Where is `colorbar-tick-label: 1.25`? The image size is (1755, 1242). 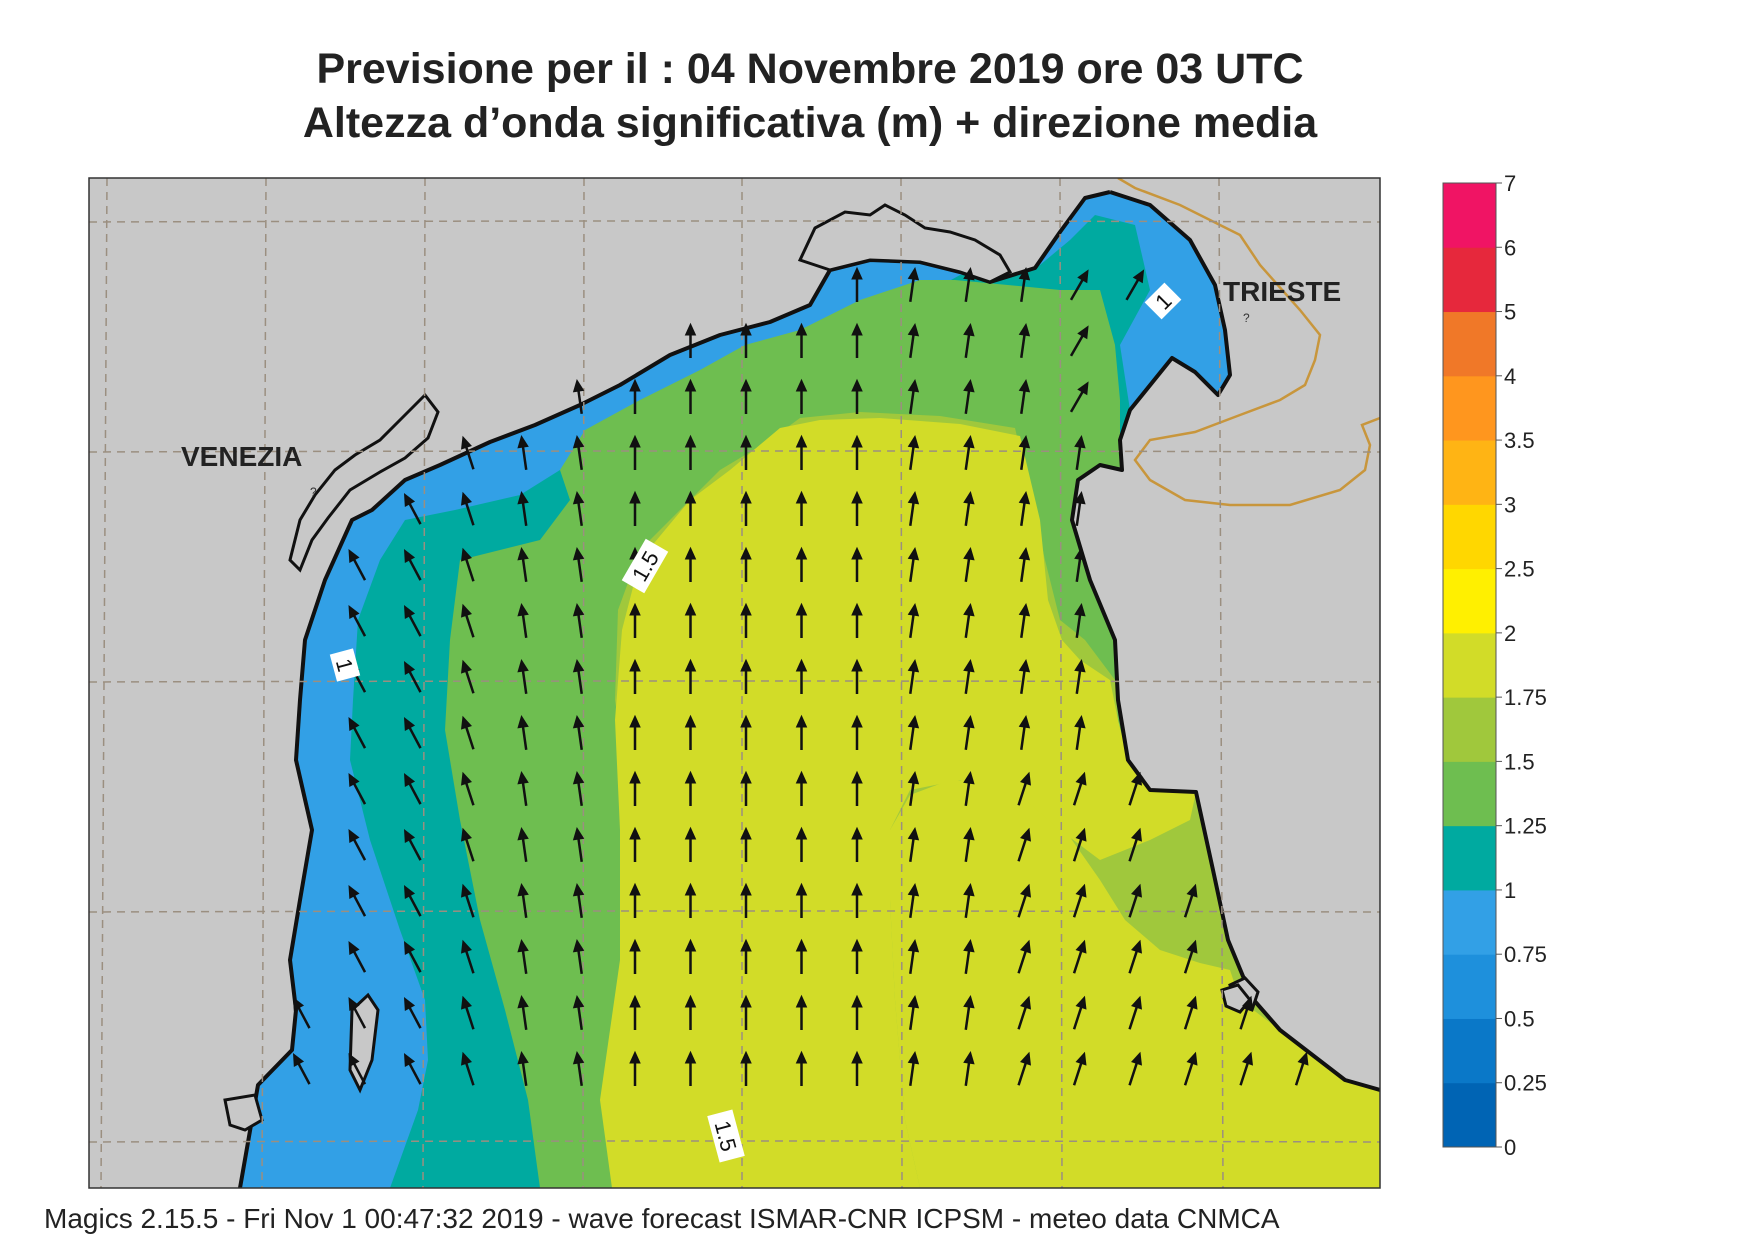 colorbar-tick-label: 1.25 is located at coordinates (1525, 826).